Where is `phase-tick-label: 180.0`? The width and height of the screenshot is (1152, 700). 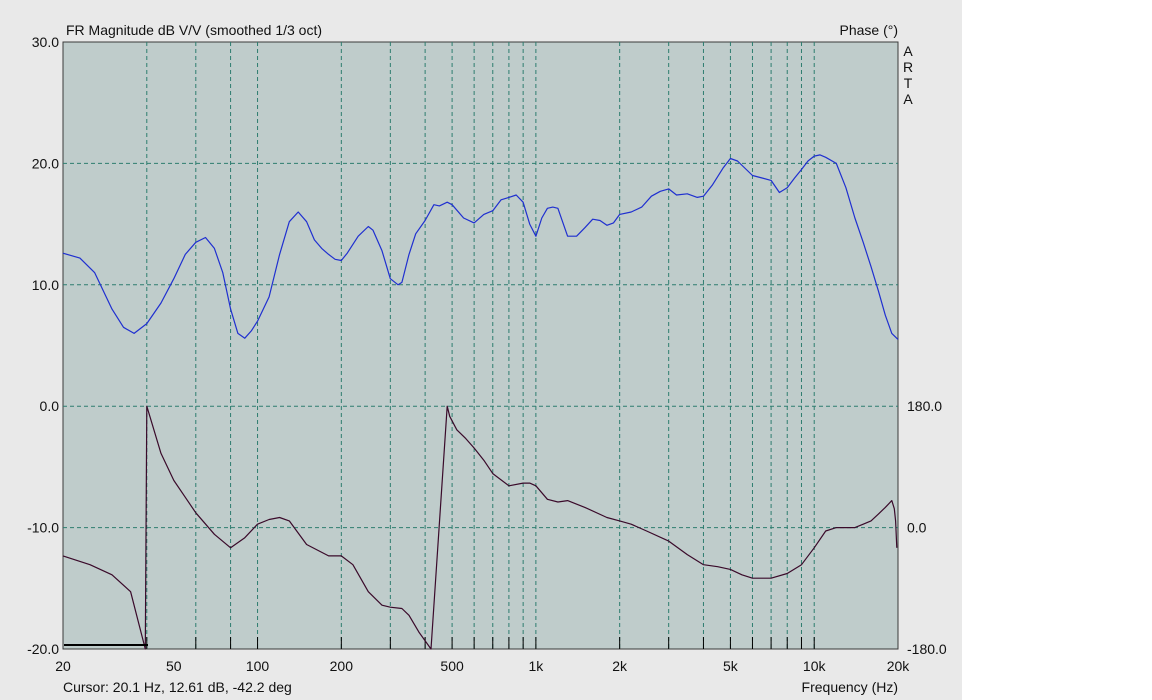 phase-tick-label: 180.0 is located at coordinates (924, 406).